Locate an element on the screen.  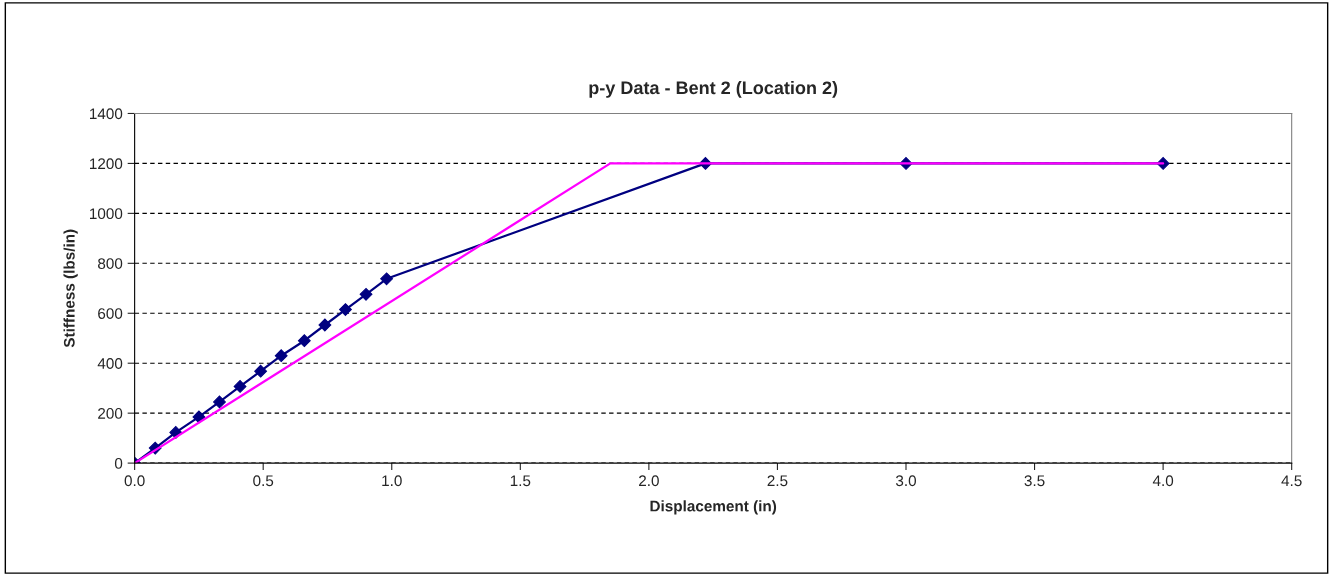
x-tick-label: 1.5 is located at coordinates (520, 481).